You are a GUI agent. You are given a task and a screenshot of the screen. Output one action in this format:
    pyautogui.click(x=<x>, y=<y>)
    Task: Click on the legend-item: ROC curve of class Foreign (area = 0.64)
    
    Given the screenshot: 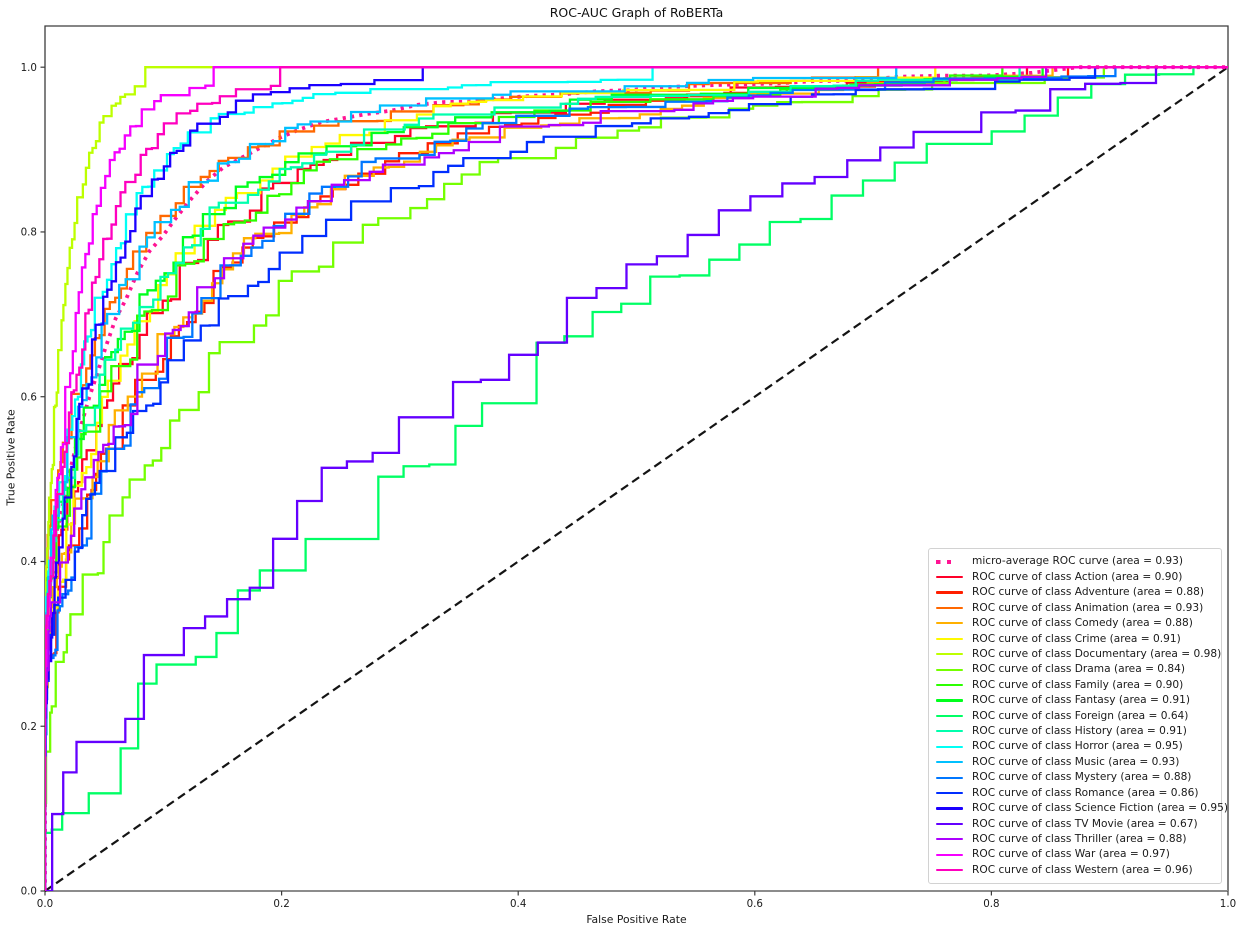 What is the action you would take?
    pyautogui.click(x=1075, y=716)
    